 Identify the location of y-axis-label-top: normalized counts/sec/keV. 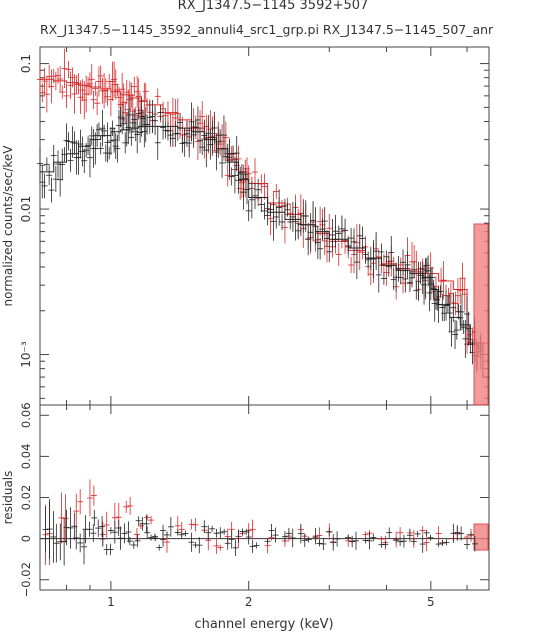
(8, 226).